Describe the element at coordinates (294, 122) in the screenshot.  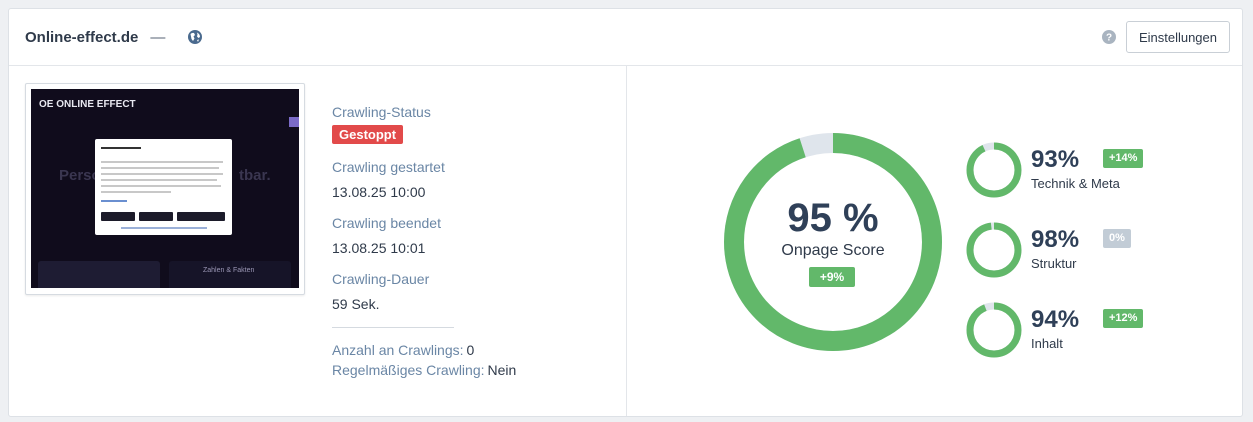
I see `thumbnail-widget` at that location.